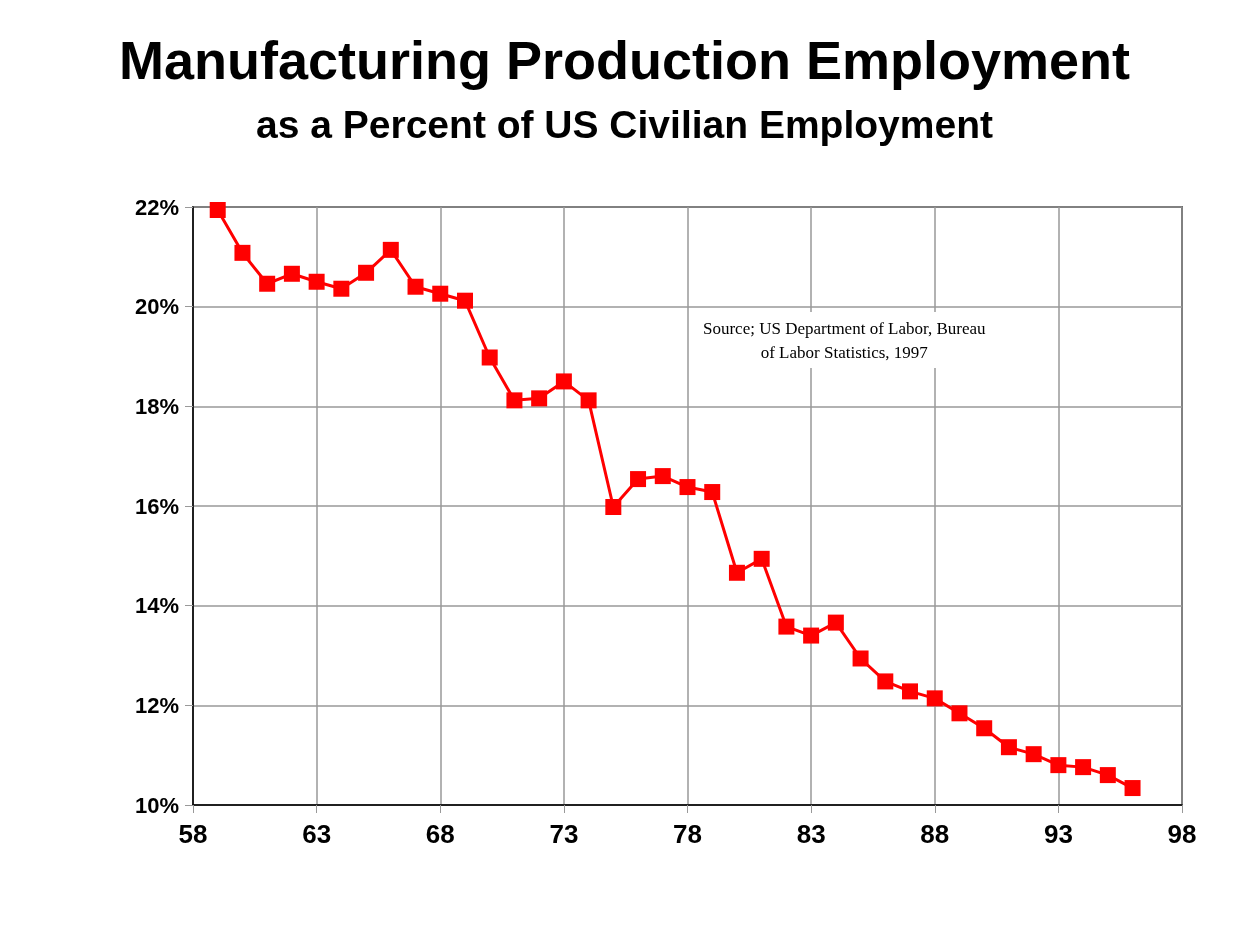  What do you see at coordinates (156, 705) in the screenshot?
I see `y-tick-label: 12%` at bounding box center [156, 705].